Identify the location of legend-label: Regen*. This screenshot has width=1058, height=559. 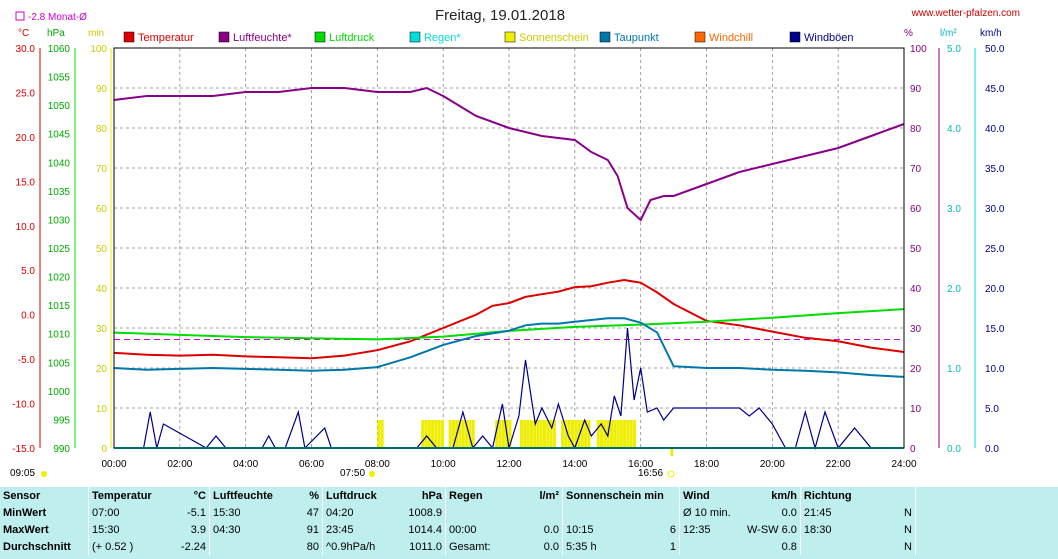
(442, 38).